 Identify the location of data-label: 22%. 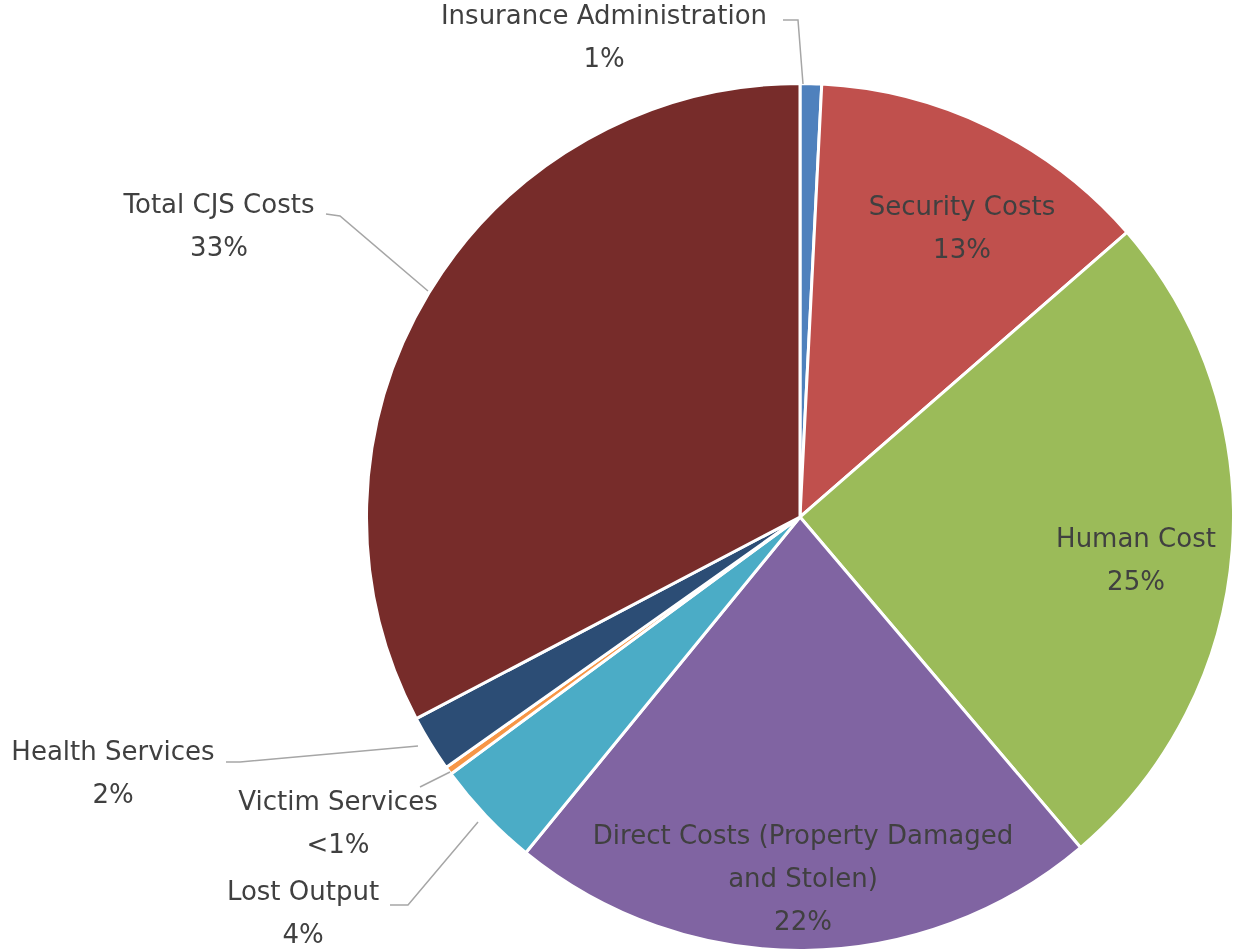
(803, 920).